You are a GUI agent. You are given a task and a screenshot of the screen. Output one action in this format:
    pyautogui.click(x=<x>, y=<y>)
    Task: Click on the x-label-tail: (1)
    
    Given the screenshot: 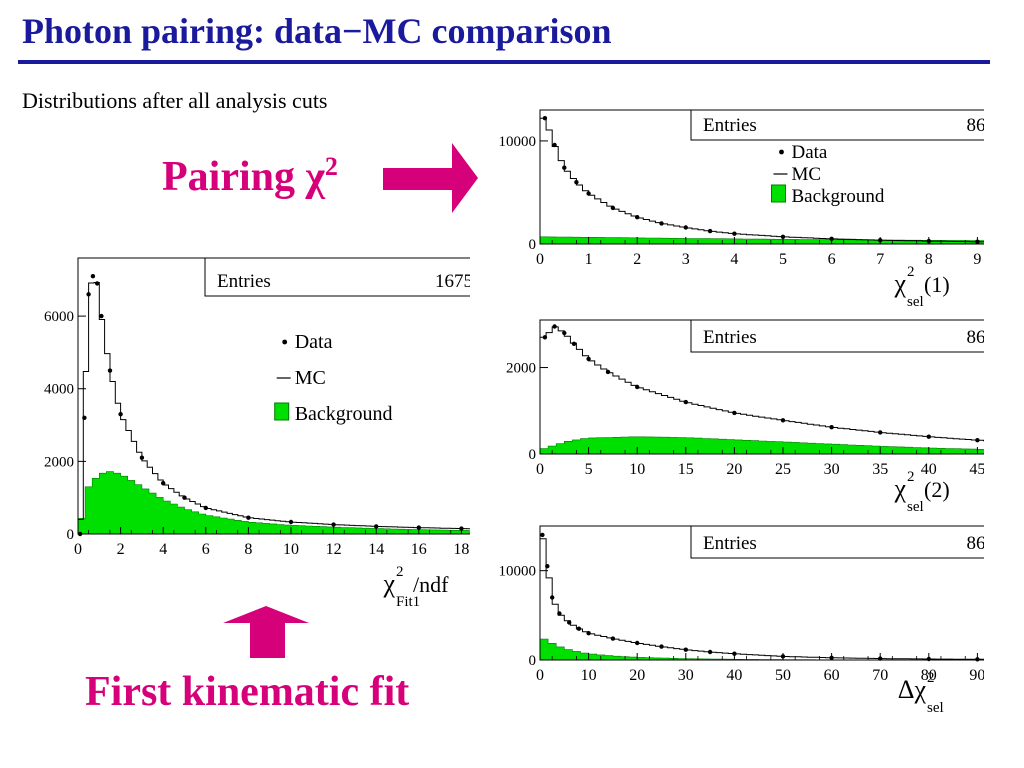 What is the action you would take?
    pyautogui.click(x=937, y=284)
    